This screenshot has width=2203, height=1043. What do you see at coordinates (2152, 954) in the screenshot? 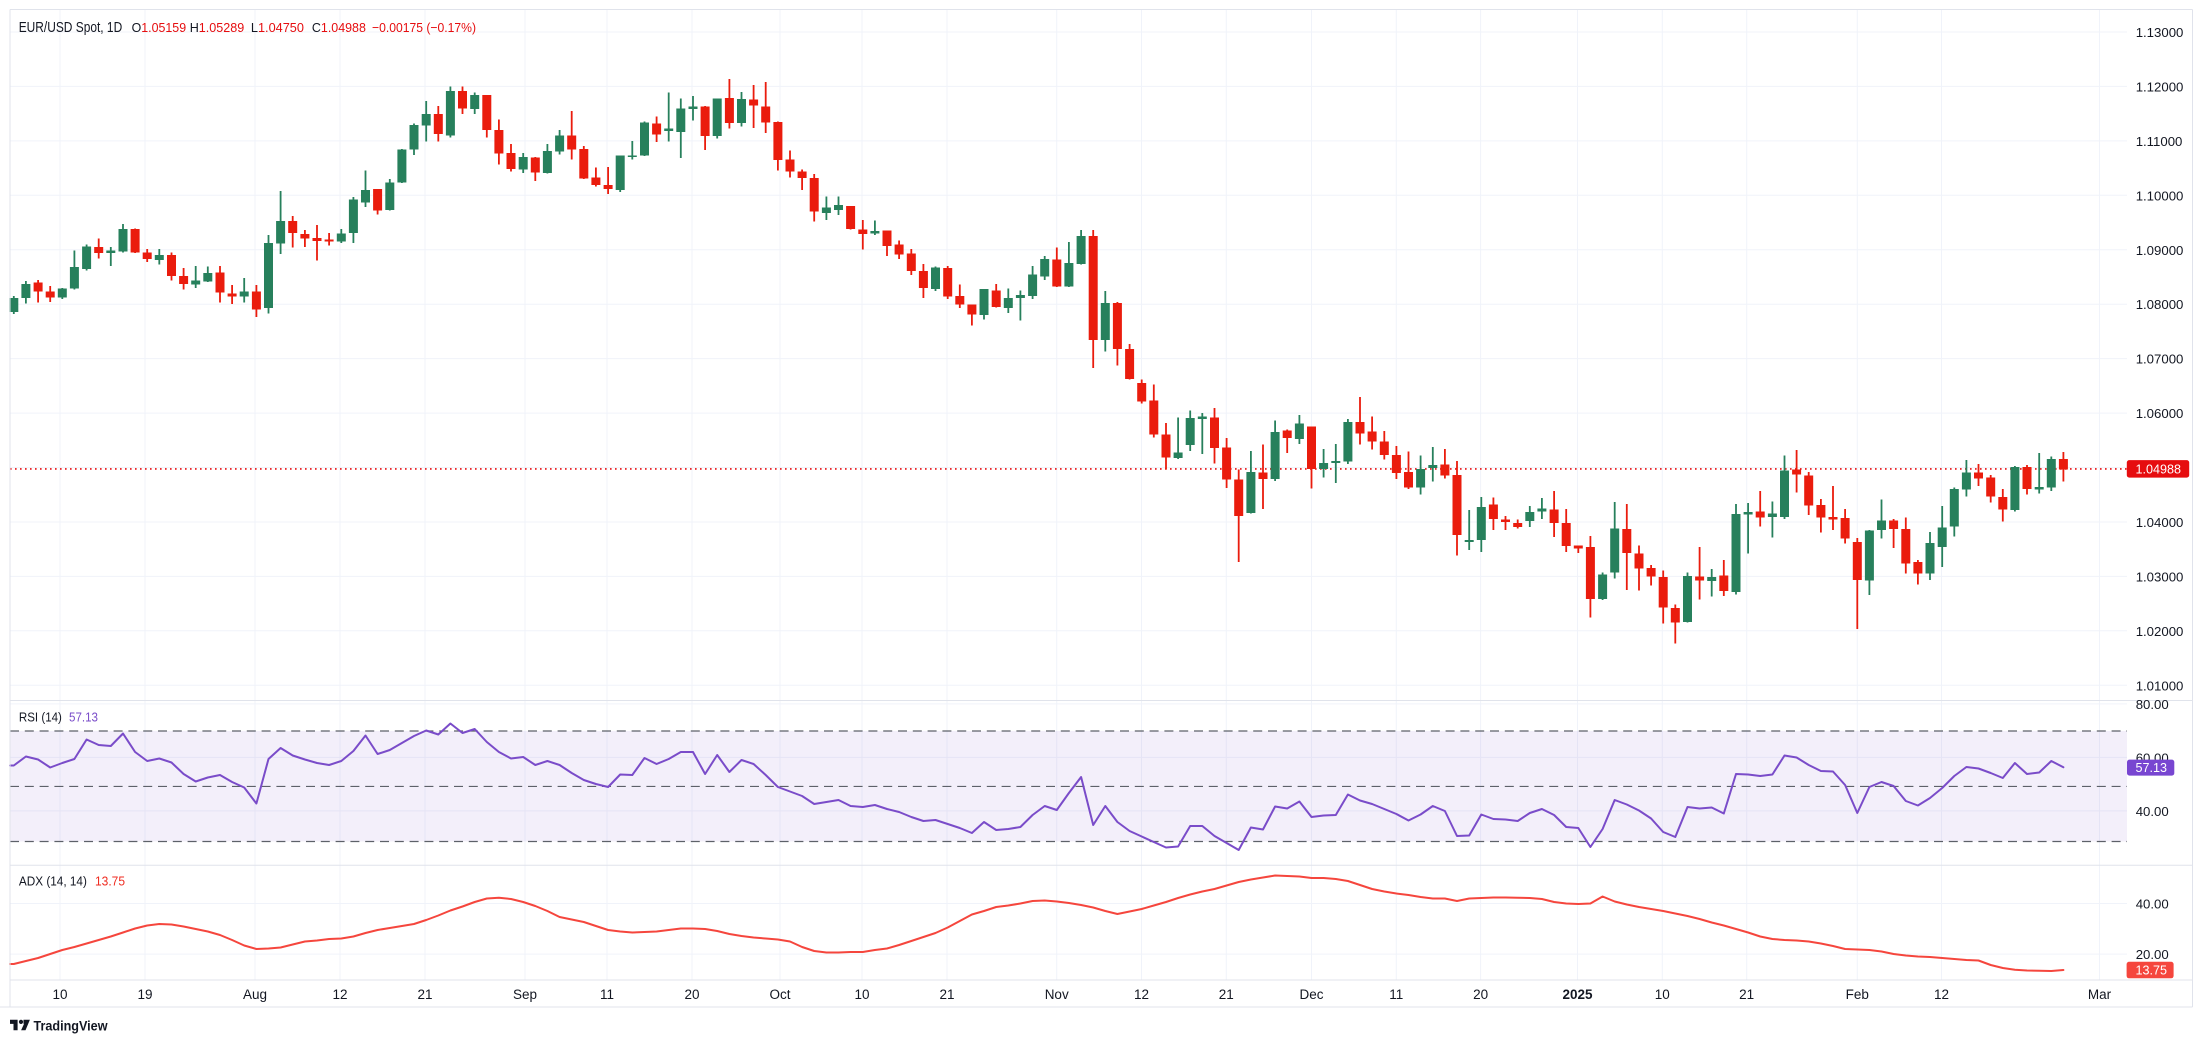
I see `svg-text: 20.00` at bounding box center [2152, 954].